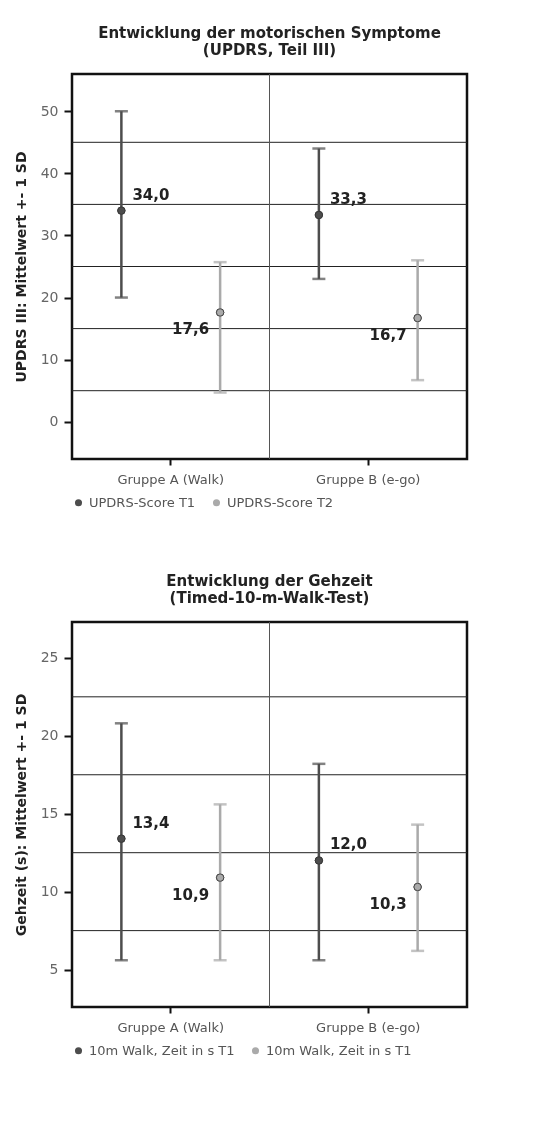 Image resolution: width=547 pixels, height=1127 pixels. I want to click on y-axis-title: UPDRS III: Mittelwert +- 1 SD, so click(20, 267).